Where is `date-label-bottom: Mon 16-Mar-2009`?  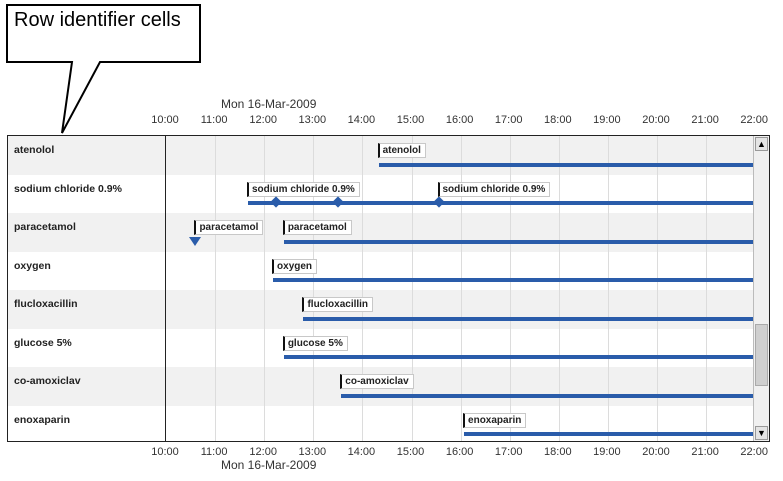 date-label-bottom: Mon 16-Mar-2009 is located at coordinates (269, 465).